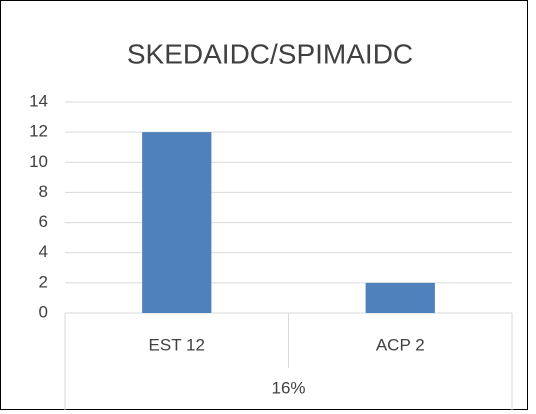 The image size is (536, 414). I want to click on y-tick-label: 10, so click(38, 161).